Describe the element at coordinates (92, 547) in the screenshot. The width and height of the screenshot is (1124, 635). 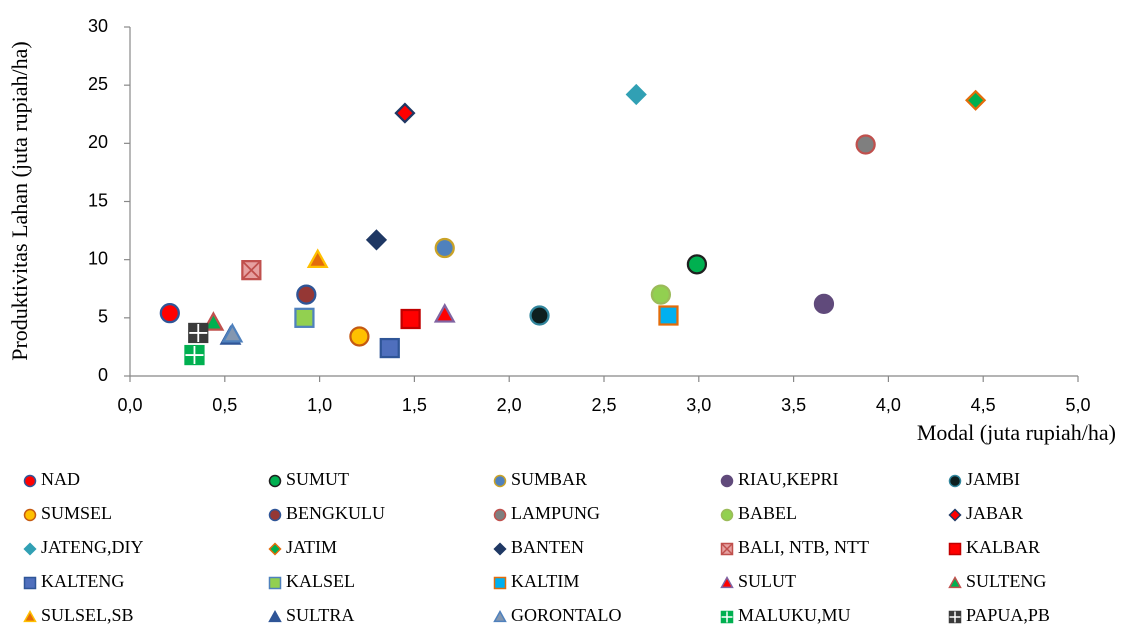
I see `legend-label: JATENG,DIY` at that location.